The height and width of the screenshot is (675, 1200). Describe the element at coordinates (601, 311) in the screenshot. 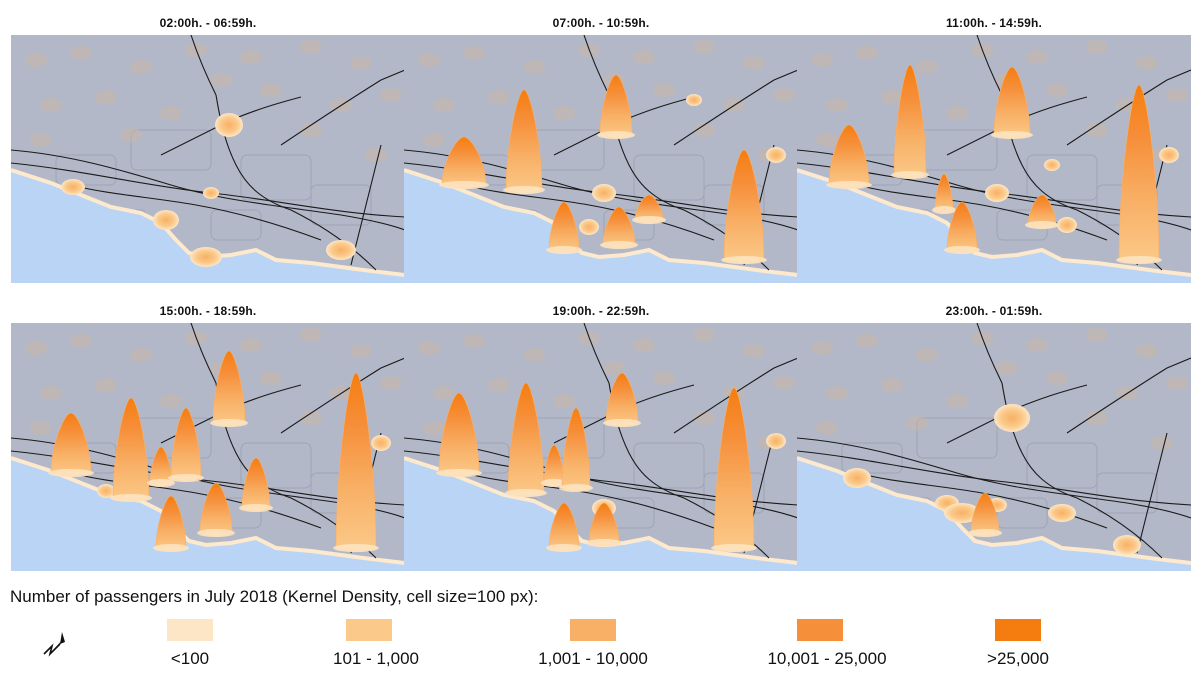

I see `panel-title: 19:00h. - 22:59h.` at that location.